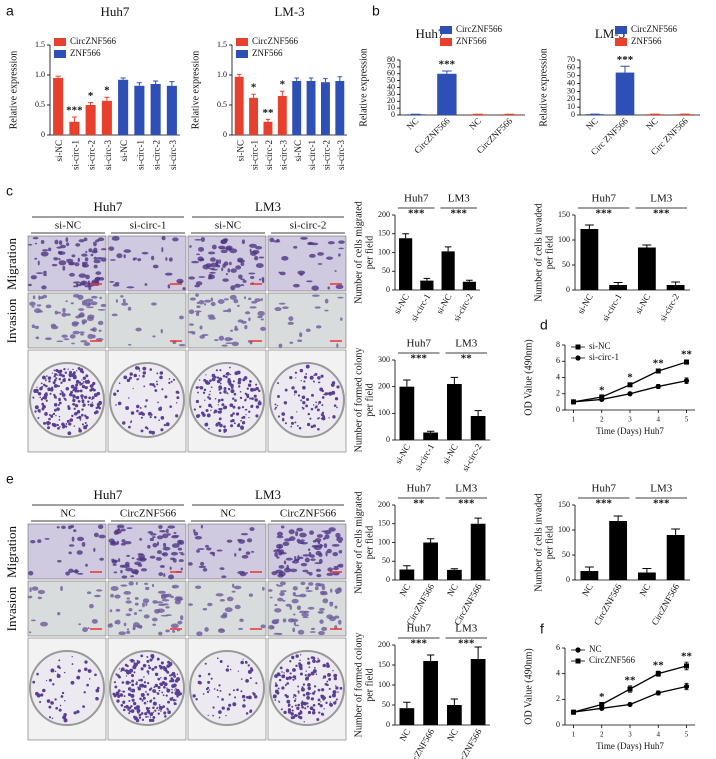  I want to click on image-column-label: CircZNF566, so click(148, 514).